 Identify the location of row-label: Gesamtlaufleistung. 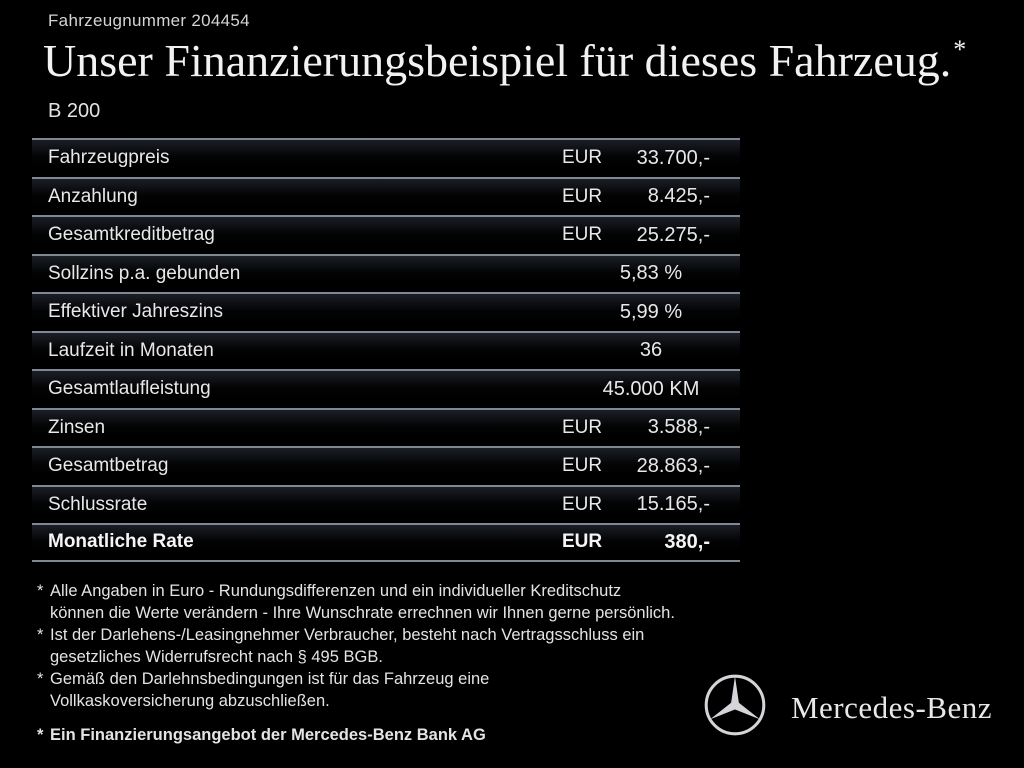
(129, 389).